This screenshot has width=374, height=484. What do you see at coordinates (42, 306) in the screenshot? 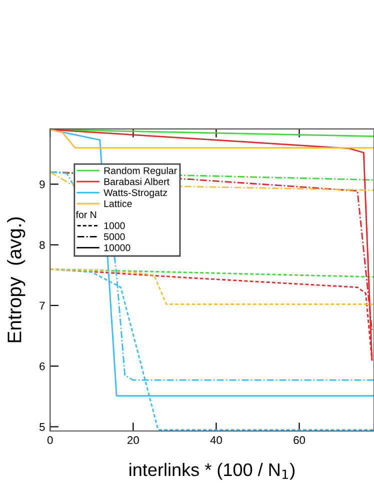
I see `y-tick-label: 7` at bounding box center [42, 306].